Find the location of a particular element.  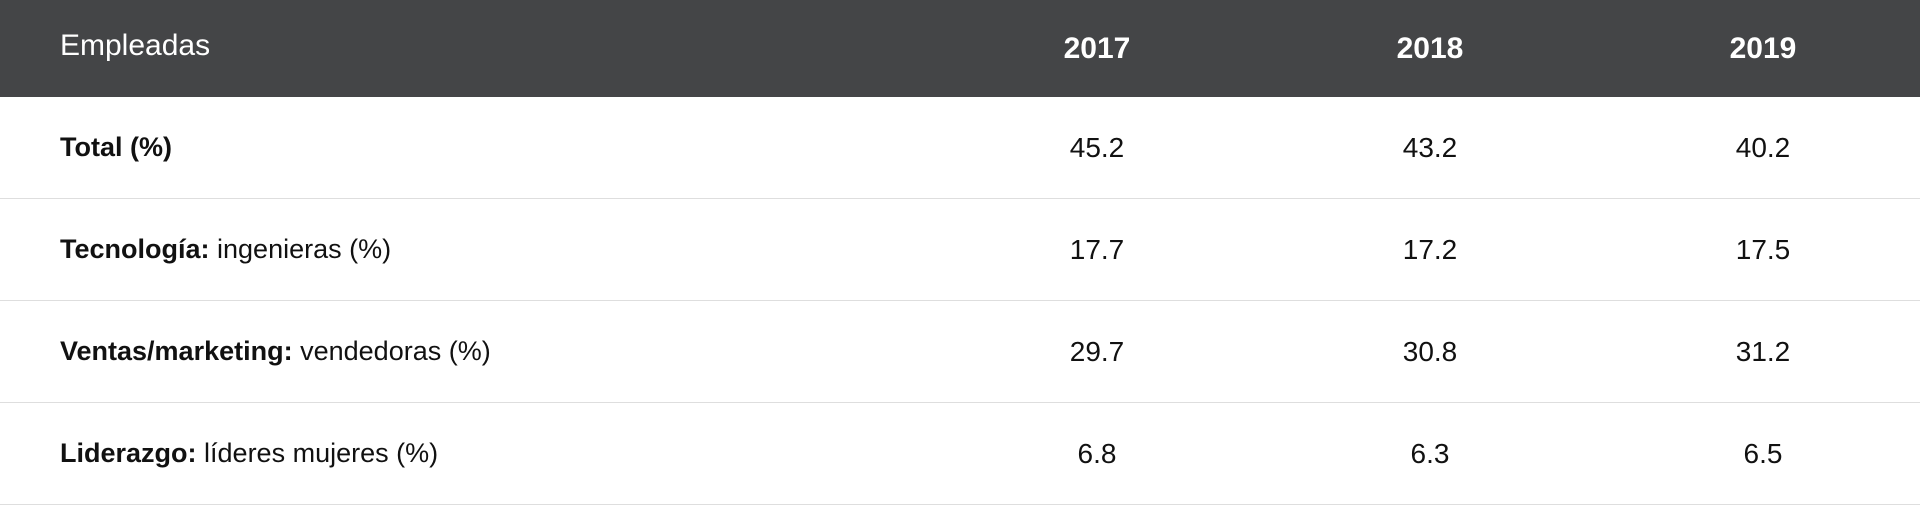

row-label-detail: líderes mujeres (%) is located at coordinates (321, 453).